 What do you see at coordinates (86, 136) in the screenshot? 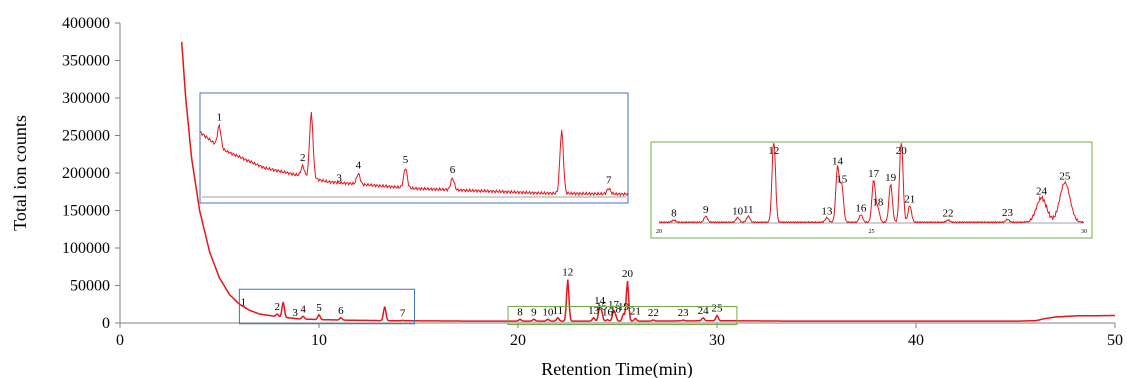
I see `y-tick-label: 250000` at bounding box center [86, 136].